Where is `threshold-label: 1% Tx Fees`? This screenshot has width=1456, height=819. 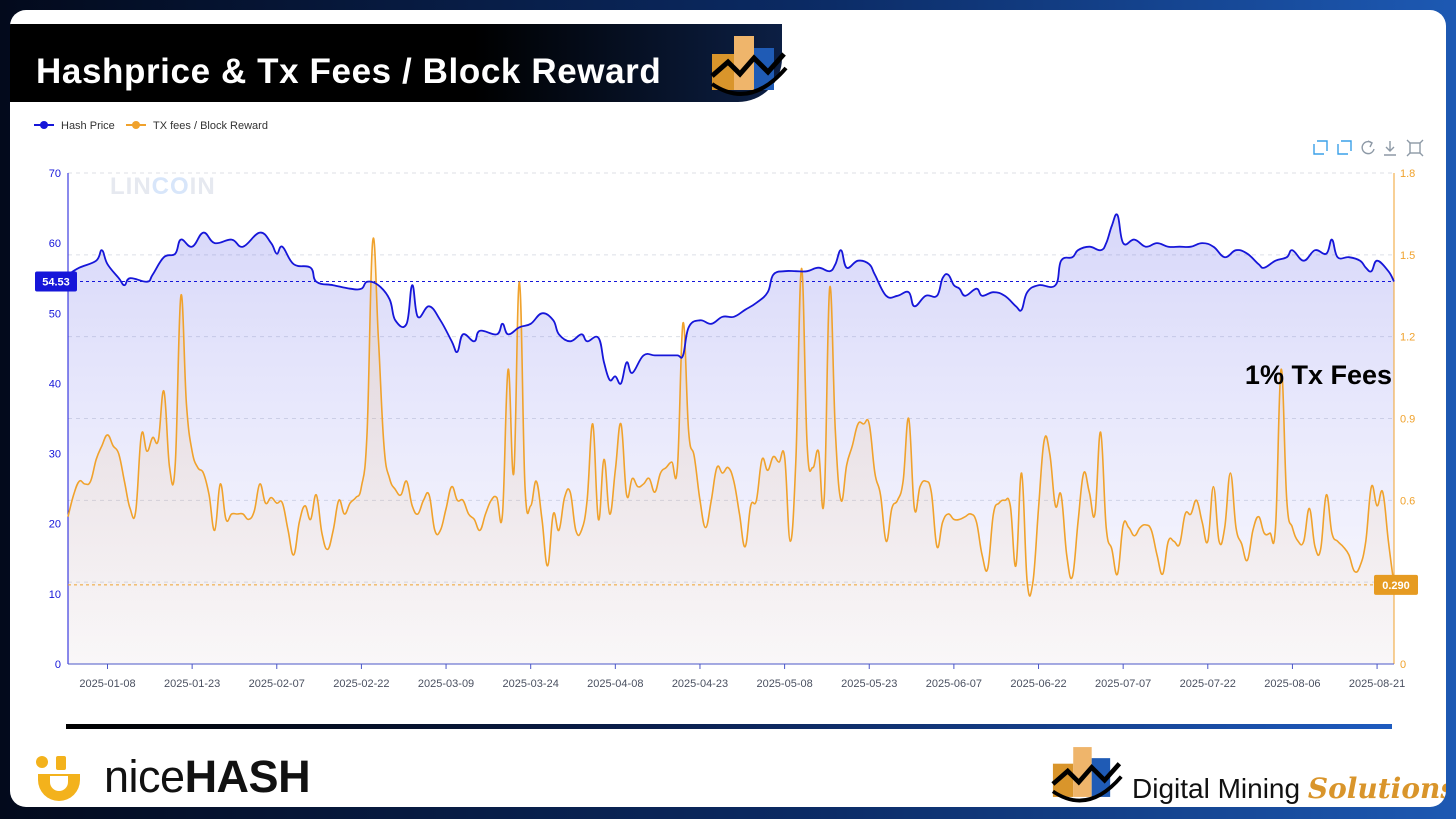
threshold-label: 1% Tx Fees is located at coordinates (1318, 375).